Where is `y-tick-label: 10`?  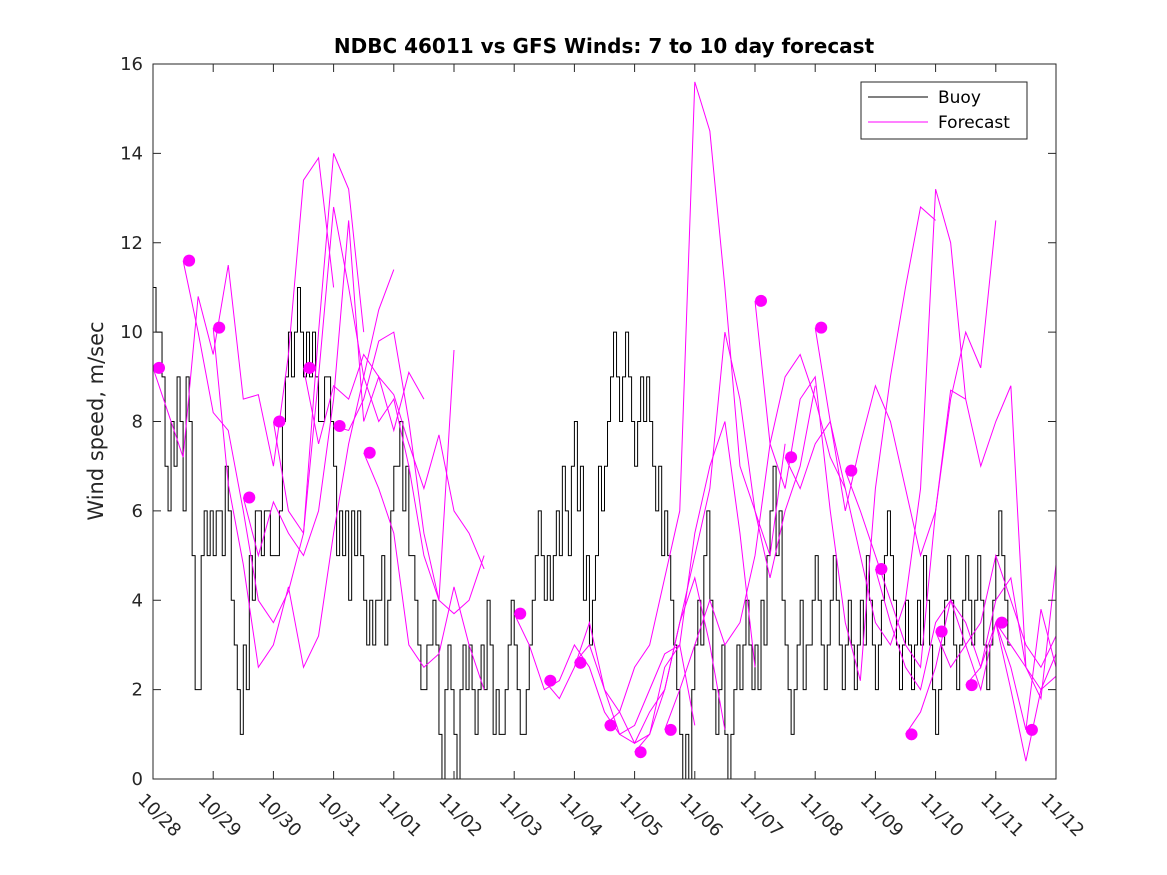 y-tick-label: 10 is located at coordinates (131, 332).